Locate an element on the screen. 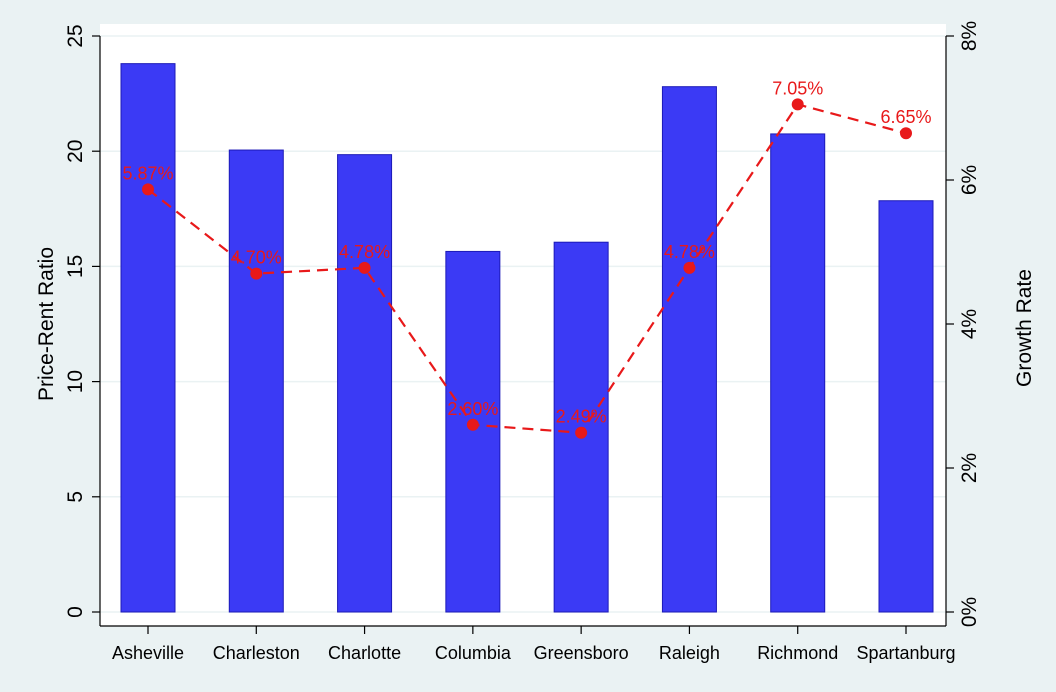 This screenshot has height=692, width=1056. y2-tick-label: 0% is located at coordinates (969, 612).